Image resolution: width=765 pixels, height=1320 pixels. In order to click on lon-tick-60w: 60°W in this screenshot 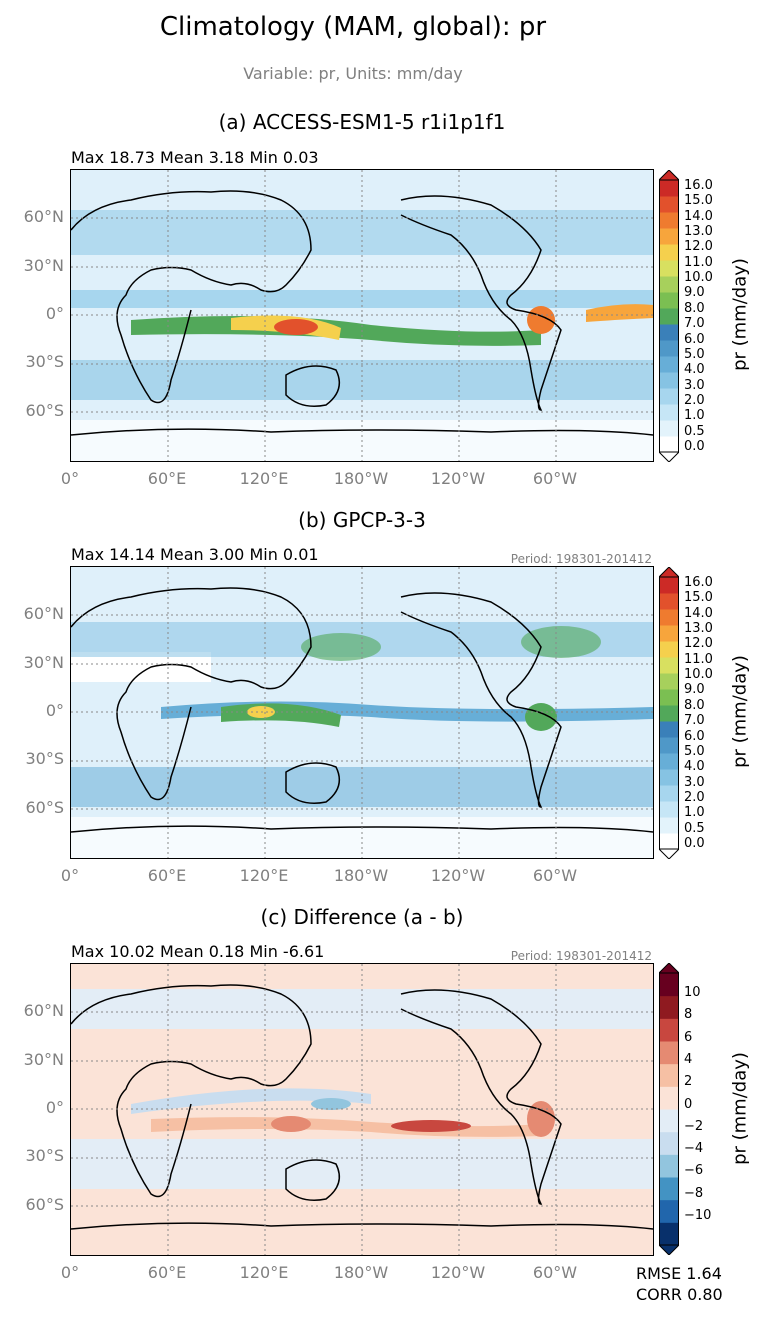, I will do `click(555, 1272)`.